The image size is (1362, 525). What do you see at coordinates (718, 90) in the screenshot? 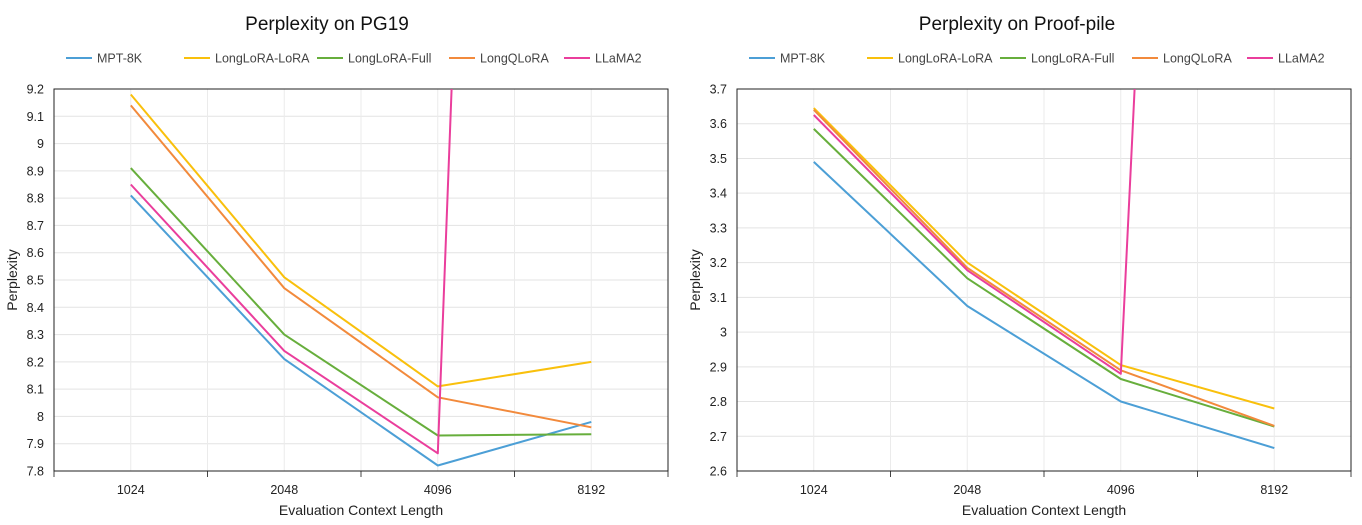
I see `y-tick-label: 3.7` at bounding box center [718, 90].